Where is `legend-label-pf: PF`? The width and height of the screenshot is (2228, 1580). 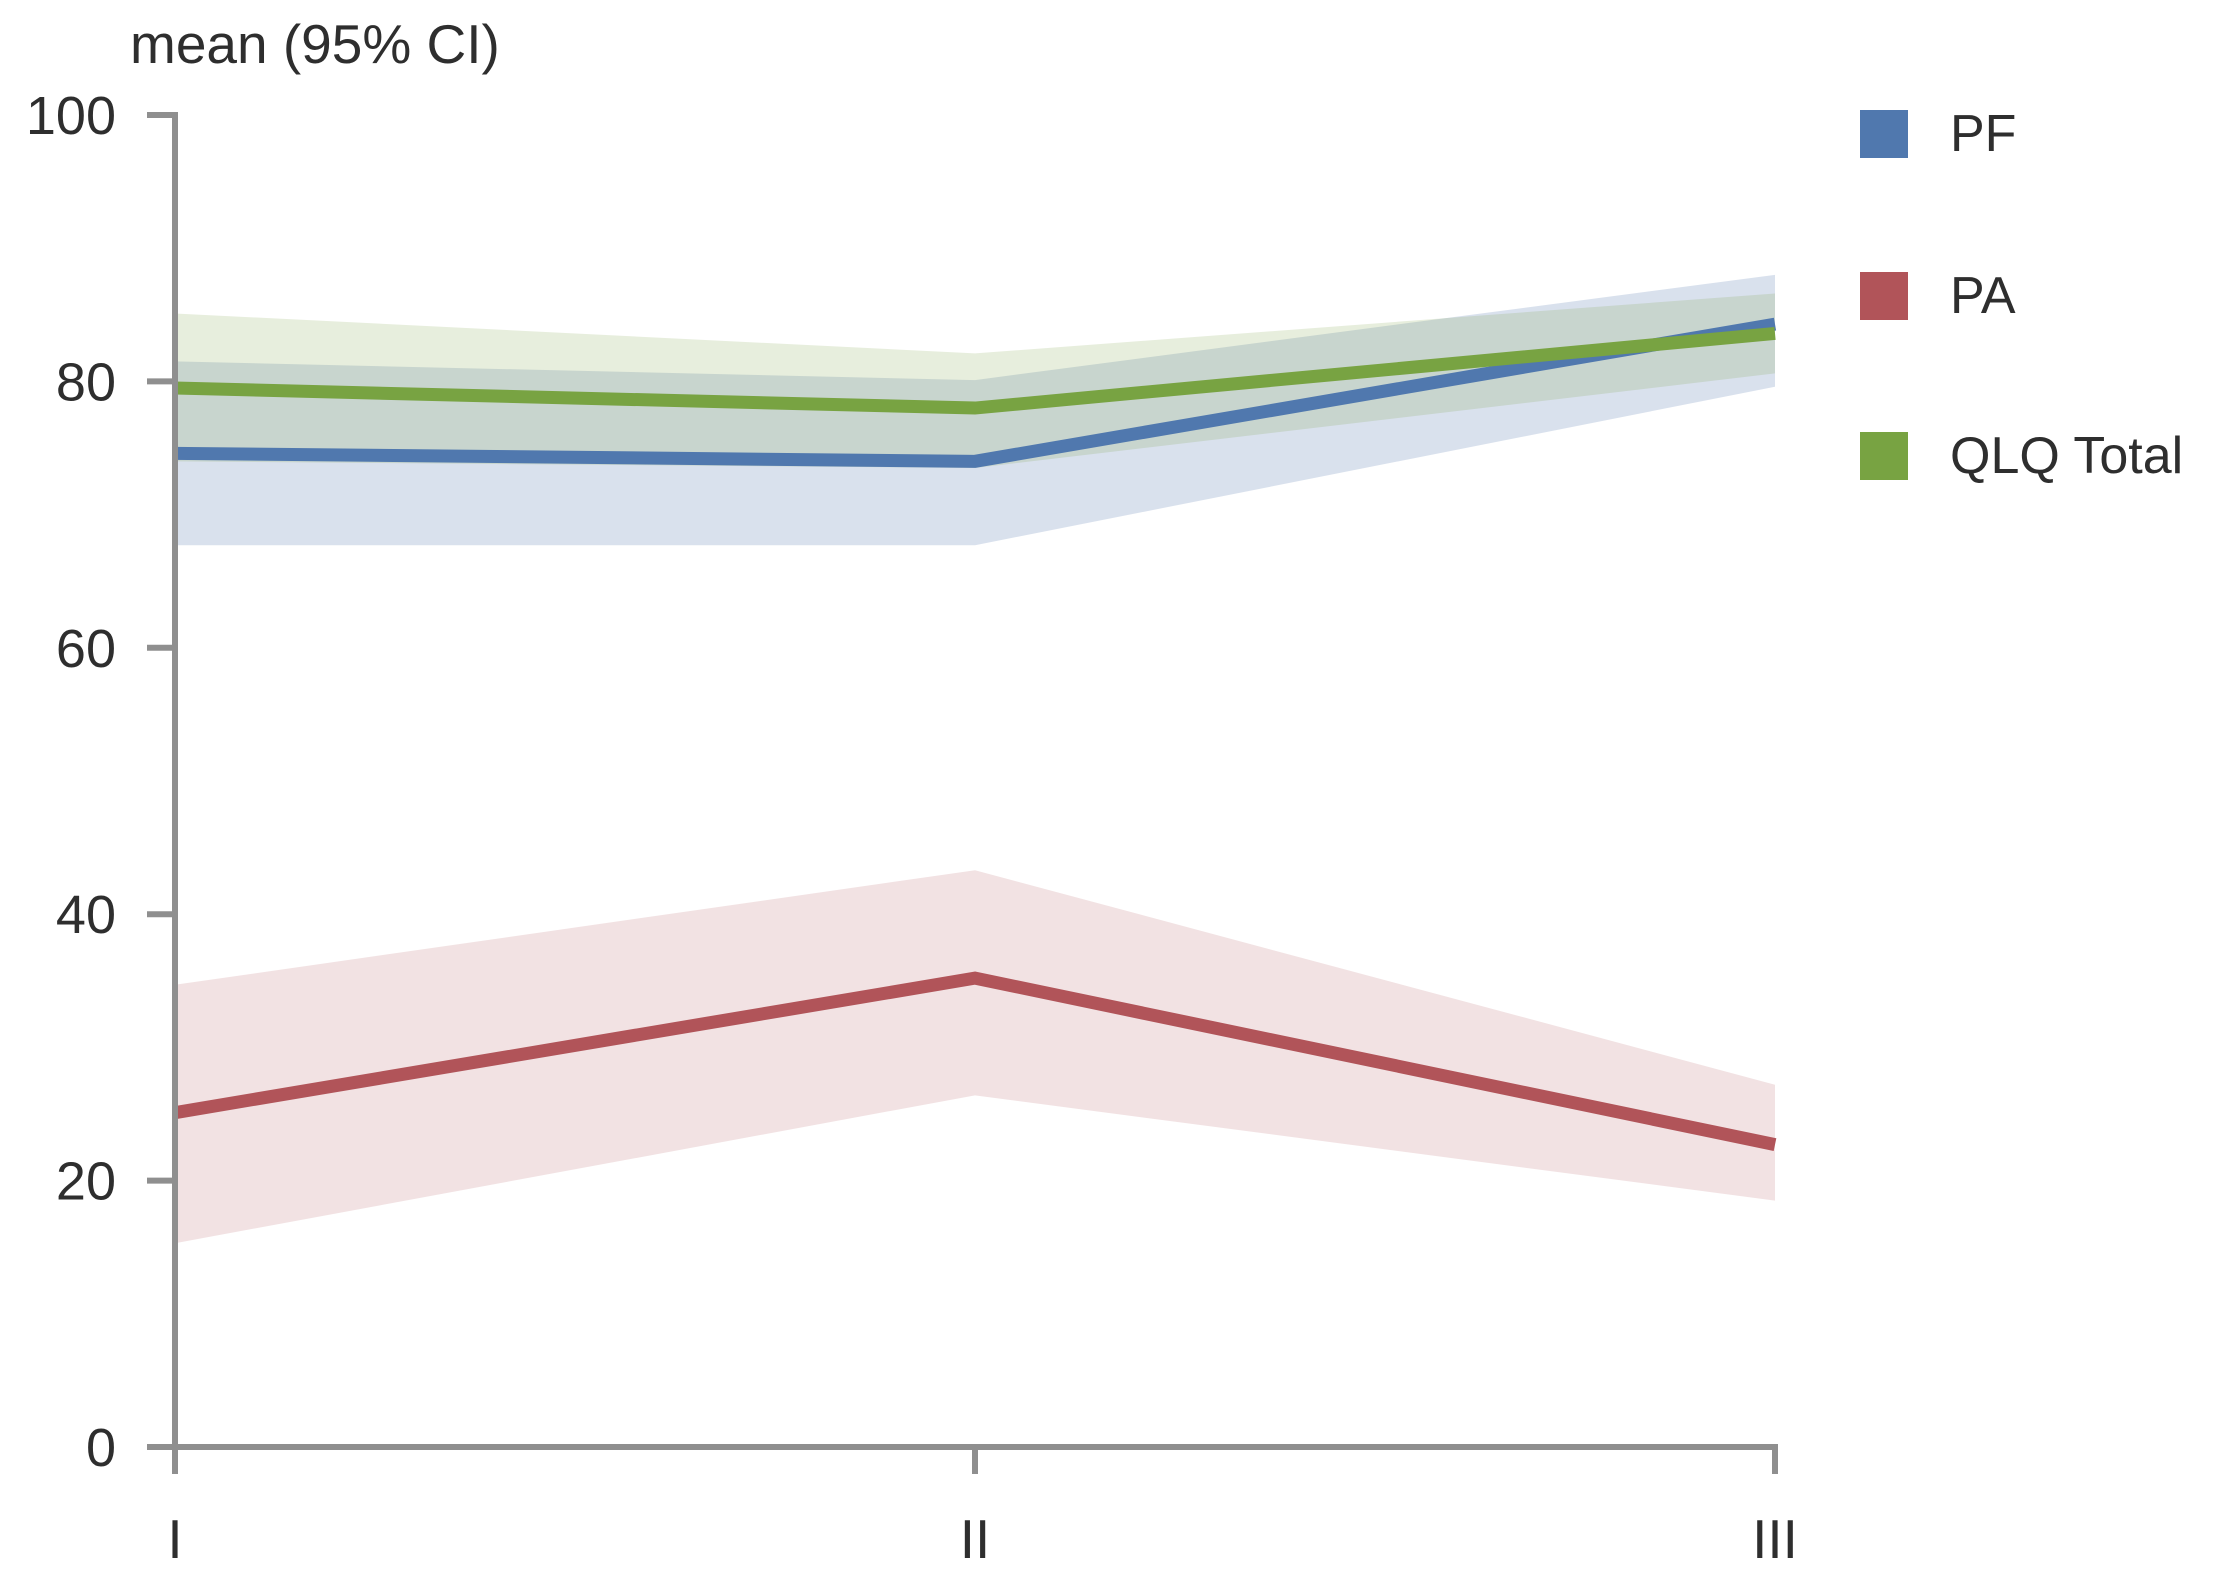
legend-label-pf: PF is located at coordinates (1983, 134).